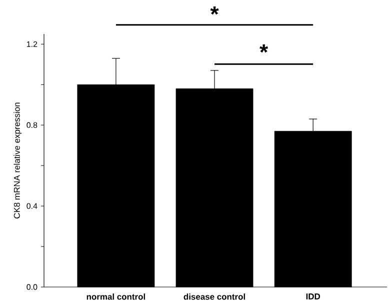 The image size is (391, 308). Describe the element at coordinates (115, 297) in the screenshot. I see `x-tick-label: normal control` at that location.